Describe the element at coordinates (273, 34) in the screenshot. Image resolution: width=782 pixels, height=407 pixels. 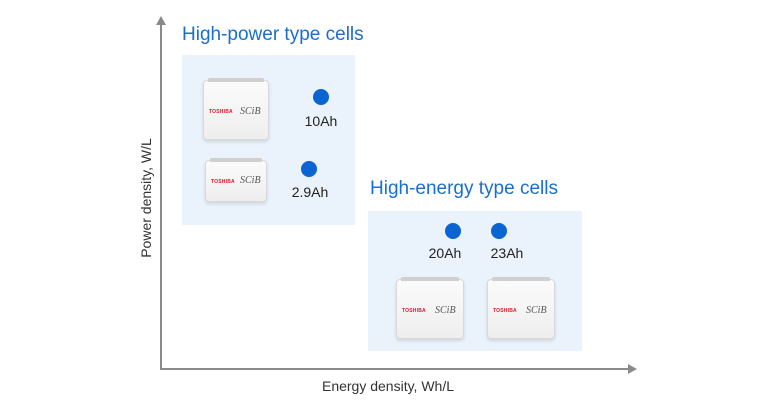
I see `high-power-group-title: High-power type cells` at that location.